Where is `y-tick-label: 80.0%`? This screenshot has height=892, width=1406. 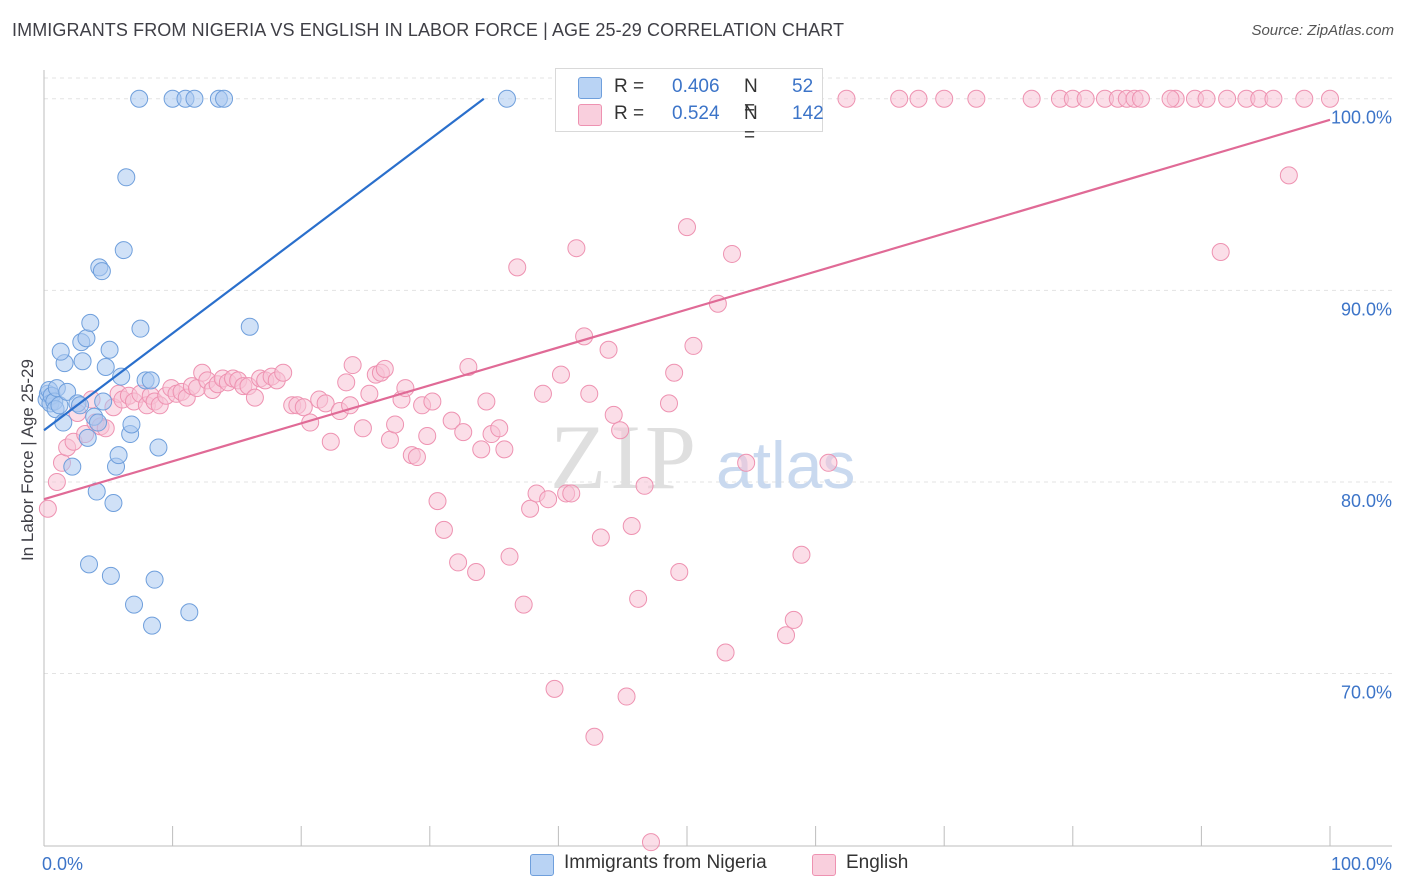 y-tick-label: 80.0% is located at coordinates (1366, 501).